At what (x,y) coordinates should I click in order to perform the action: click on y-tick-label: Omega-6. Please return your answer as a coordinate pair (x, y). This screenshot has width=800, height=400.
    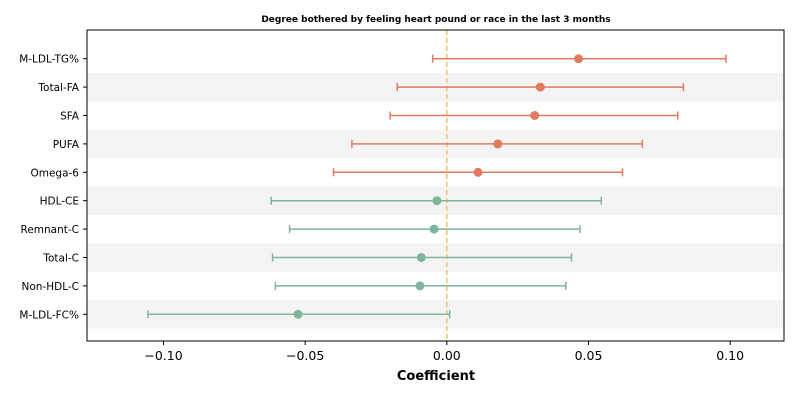
    Looking at the image, I should click on (54, 173).